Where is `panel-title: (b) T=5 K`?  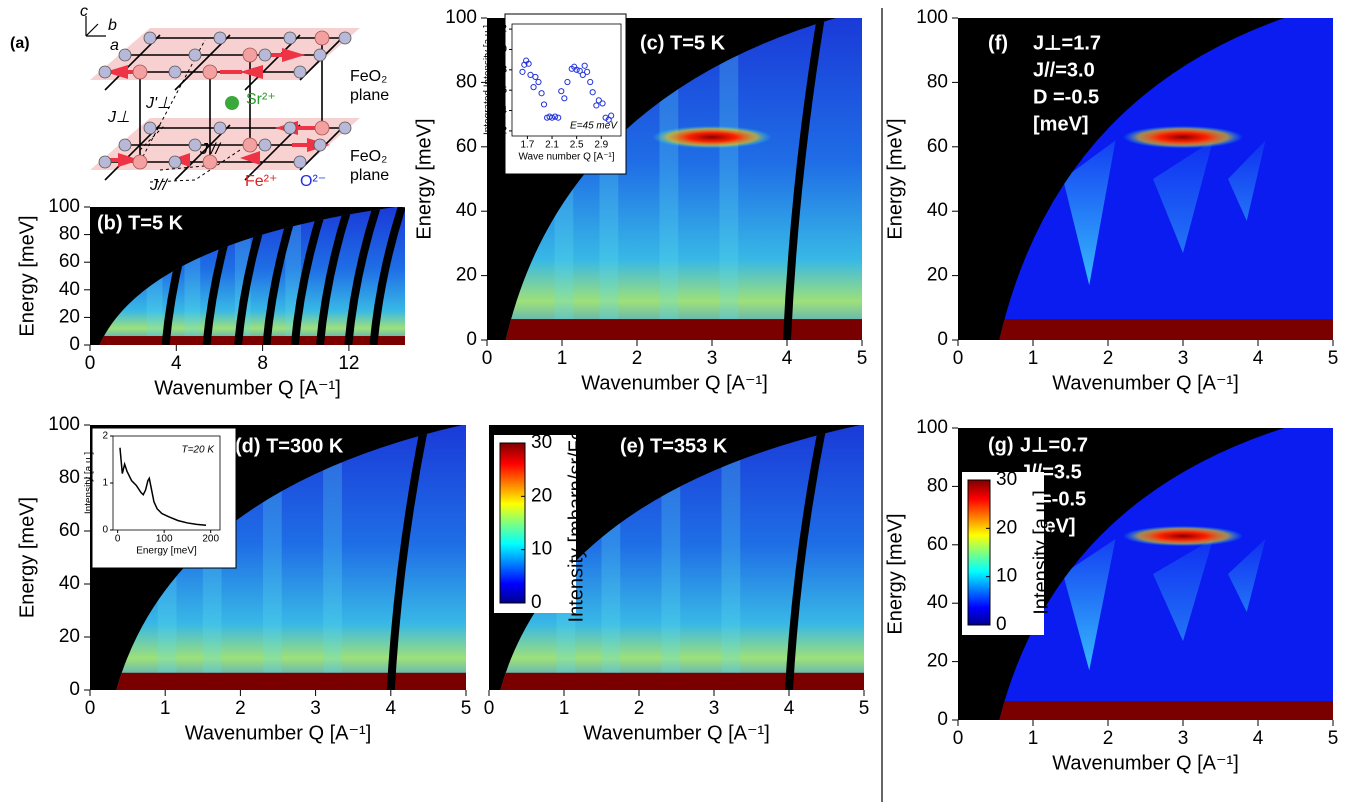
panel-title: (b) T=5 K is located at coordinates (140, 223).